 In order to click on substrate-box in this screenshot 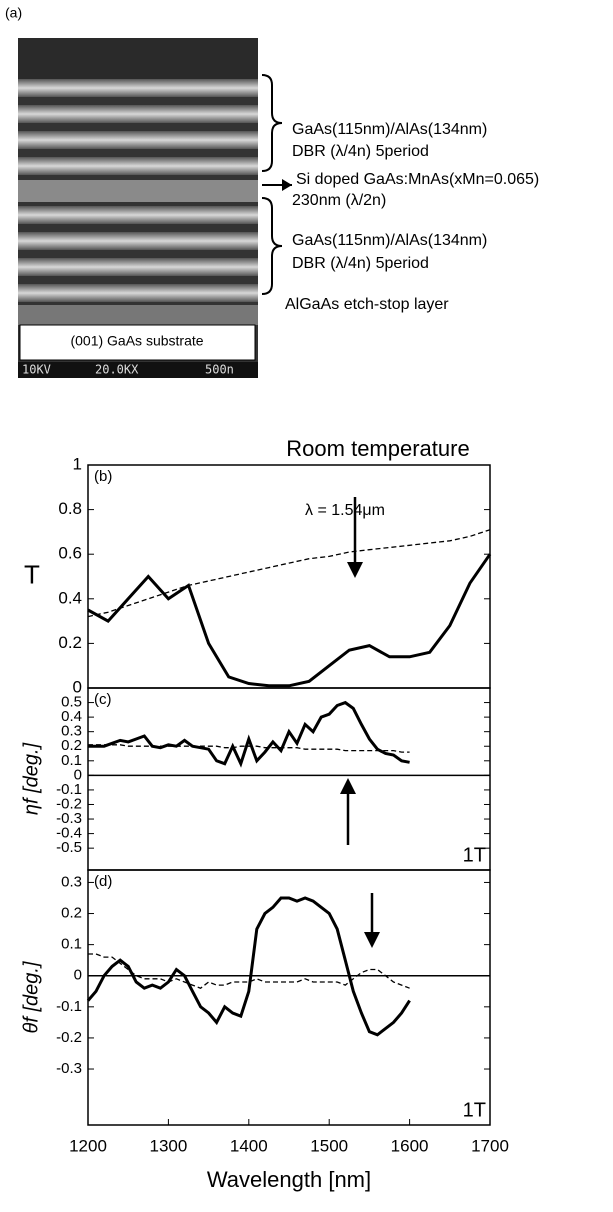, I will do `click(137, 342)`.